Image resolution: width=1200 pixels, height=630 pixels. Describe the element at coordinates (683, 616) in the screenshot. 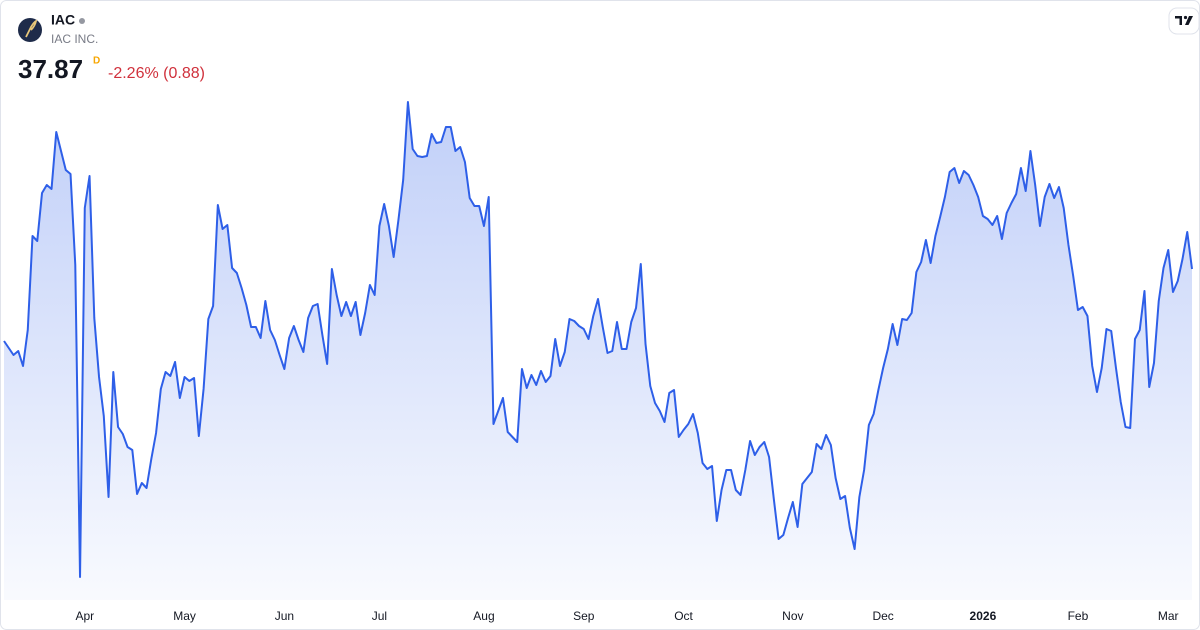

I see `x-tick-label: Oct` at that location.